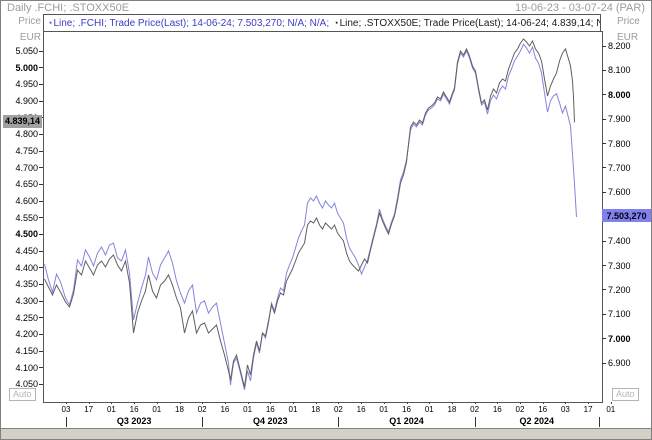 The height and width of the screenshot is (440, 652). Describe the element at coordinates (134, 421) in the screenshot. I see `quarter-label: Q3 2023` at that location.